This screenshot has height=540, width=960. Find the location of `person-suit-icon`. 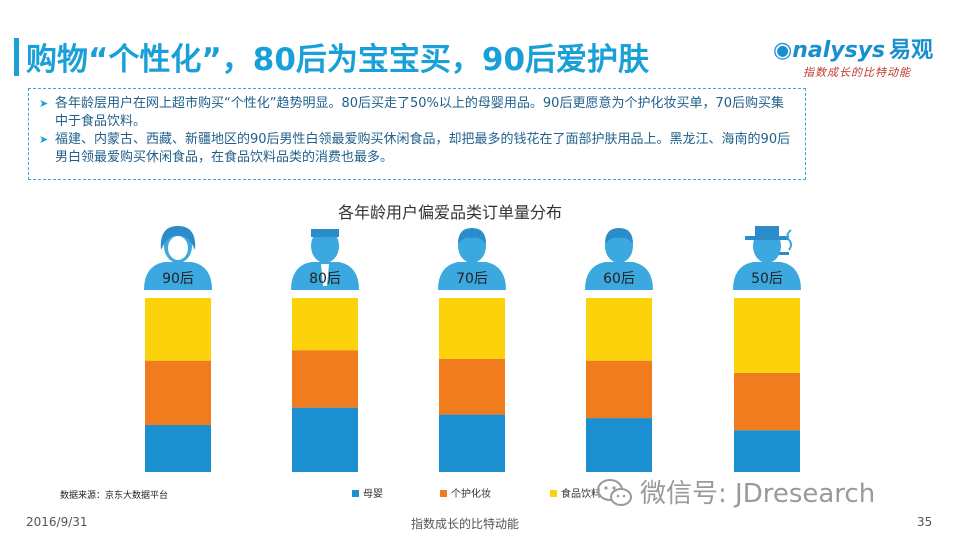

person-suit-icon is located at coordinates (325, 259).